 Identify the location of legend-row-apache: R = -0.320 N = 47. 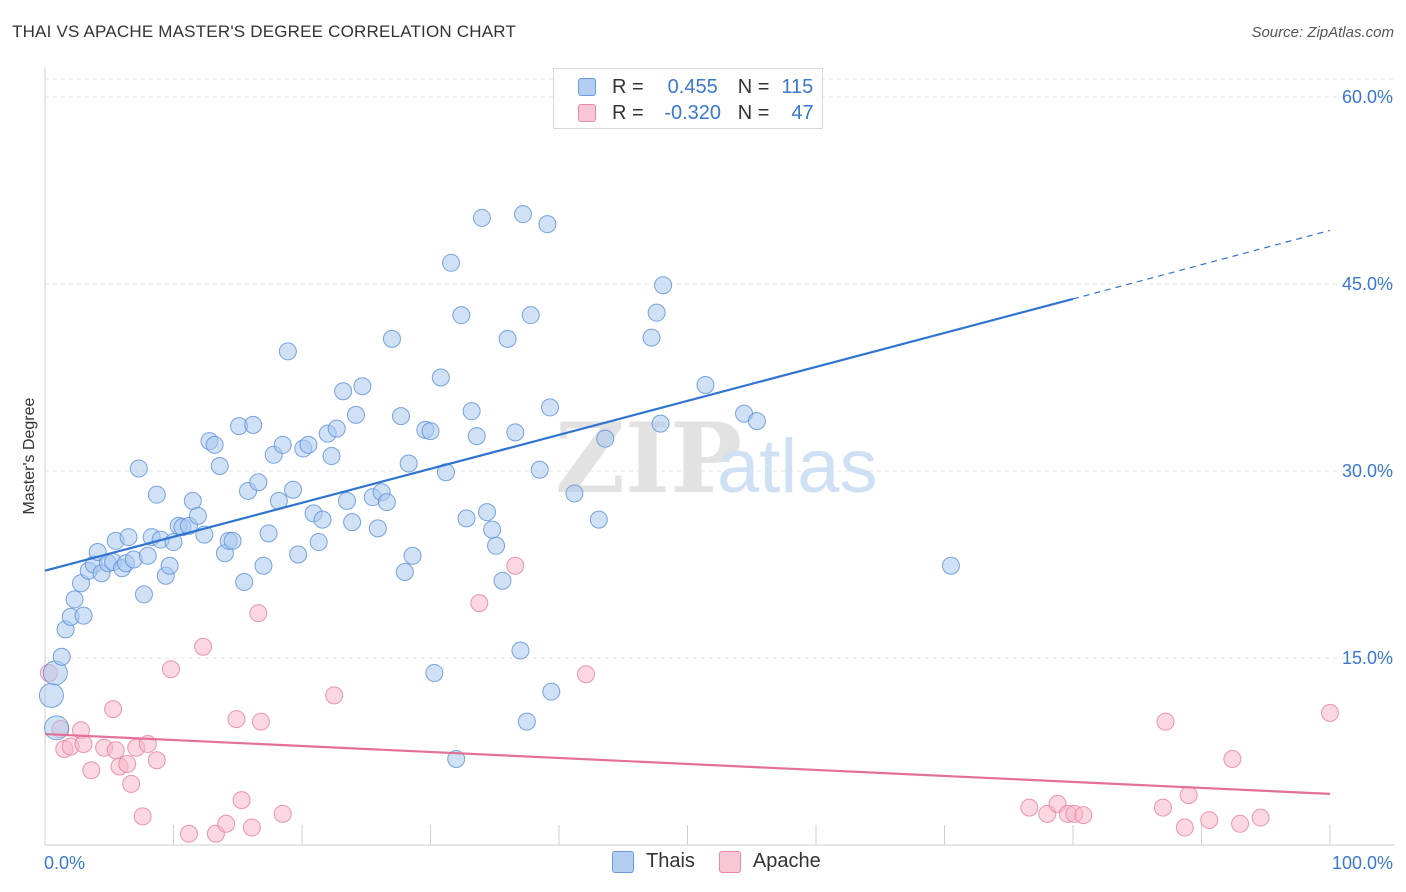
(696, 113).